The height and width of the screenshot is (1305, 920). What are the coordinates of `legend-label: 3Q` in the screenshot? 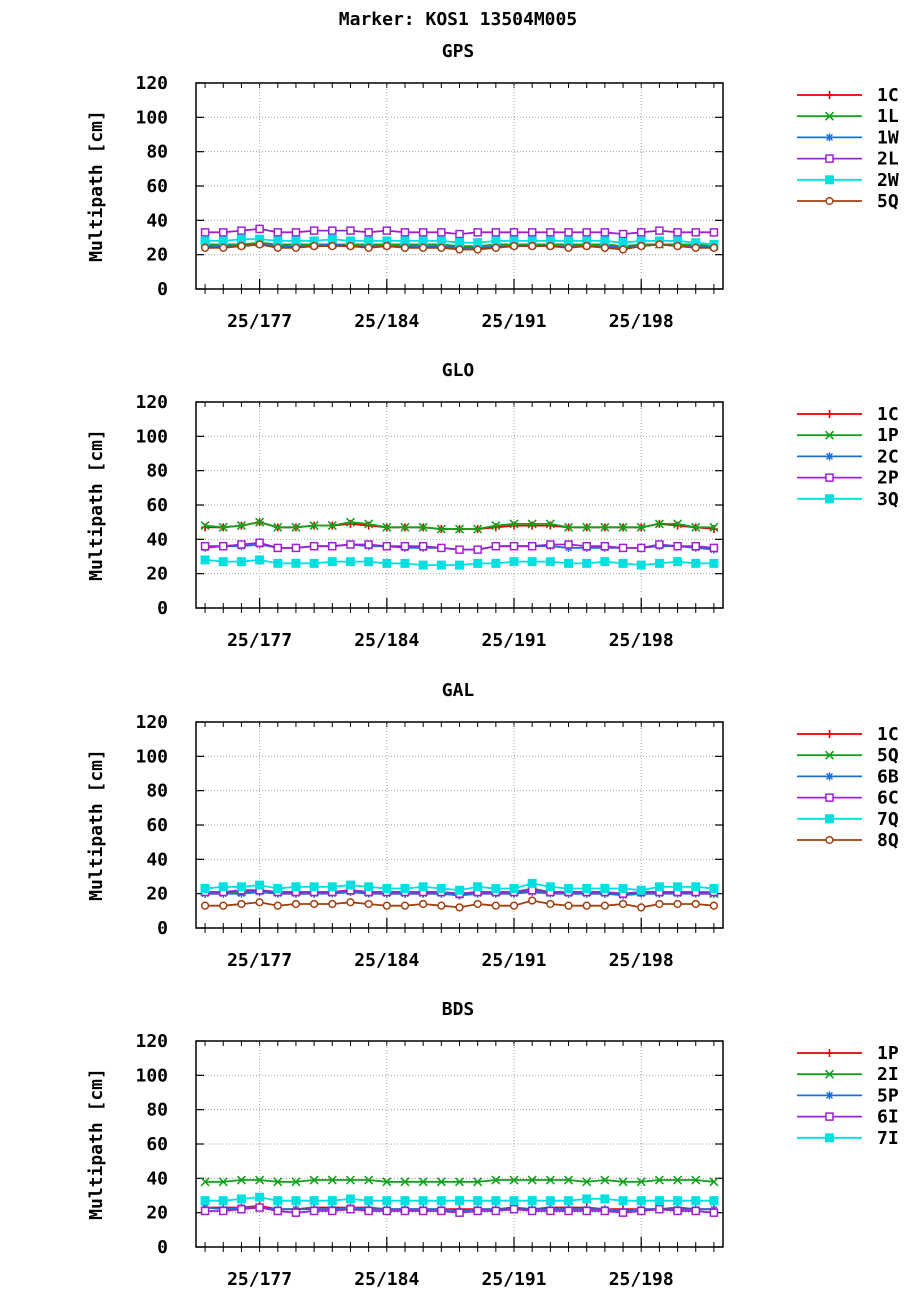 It's located at (888, 499).